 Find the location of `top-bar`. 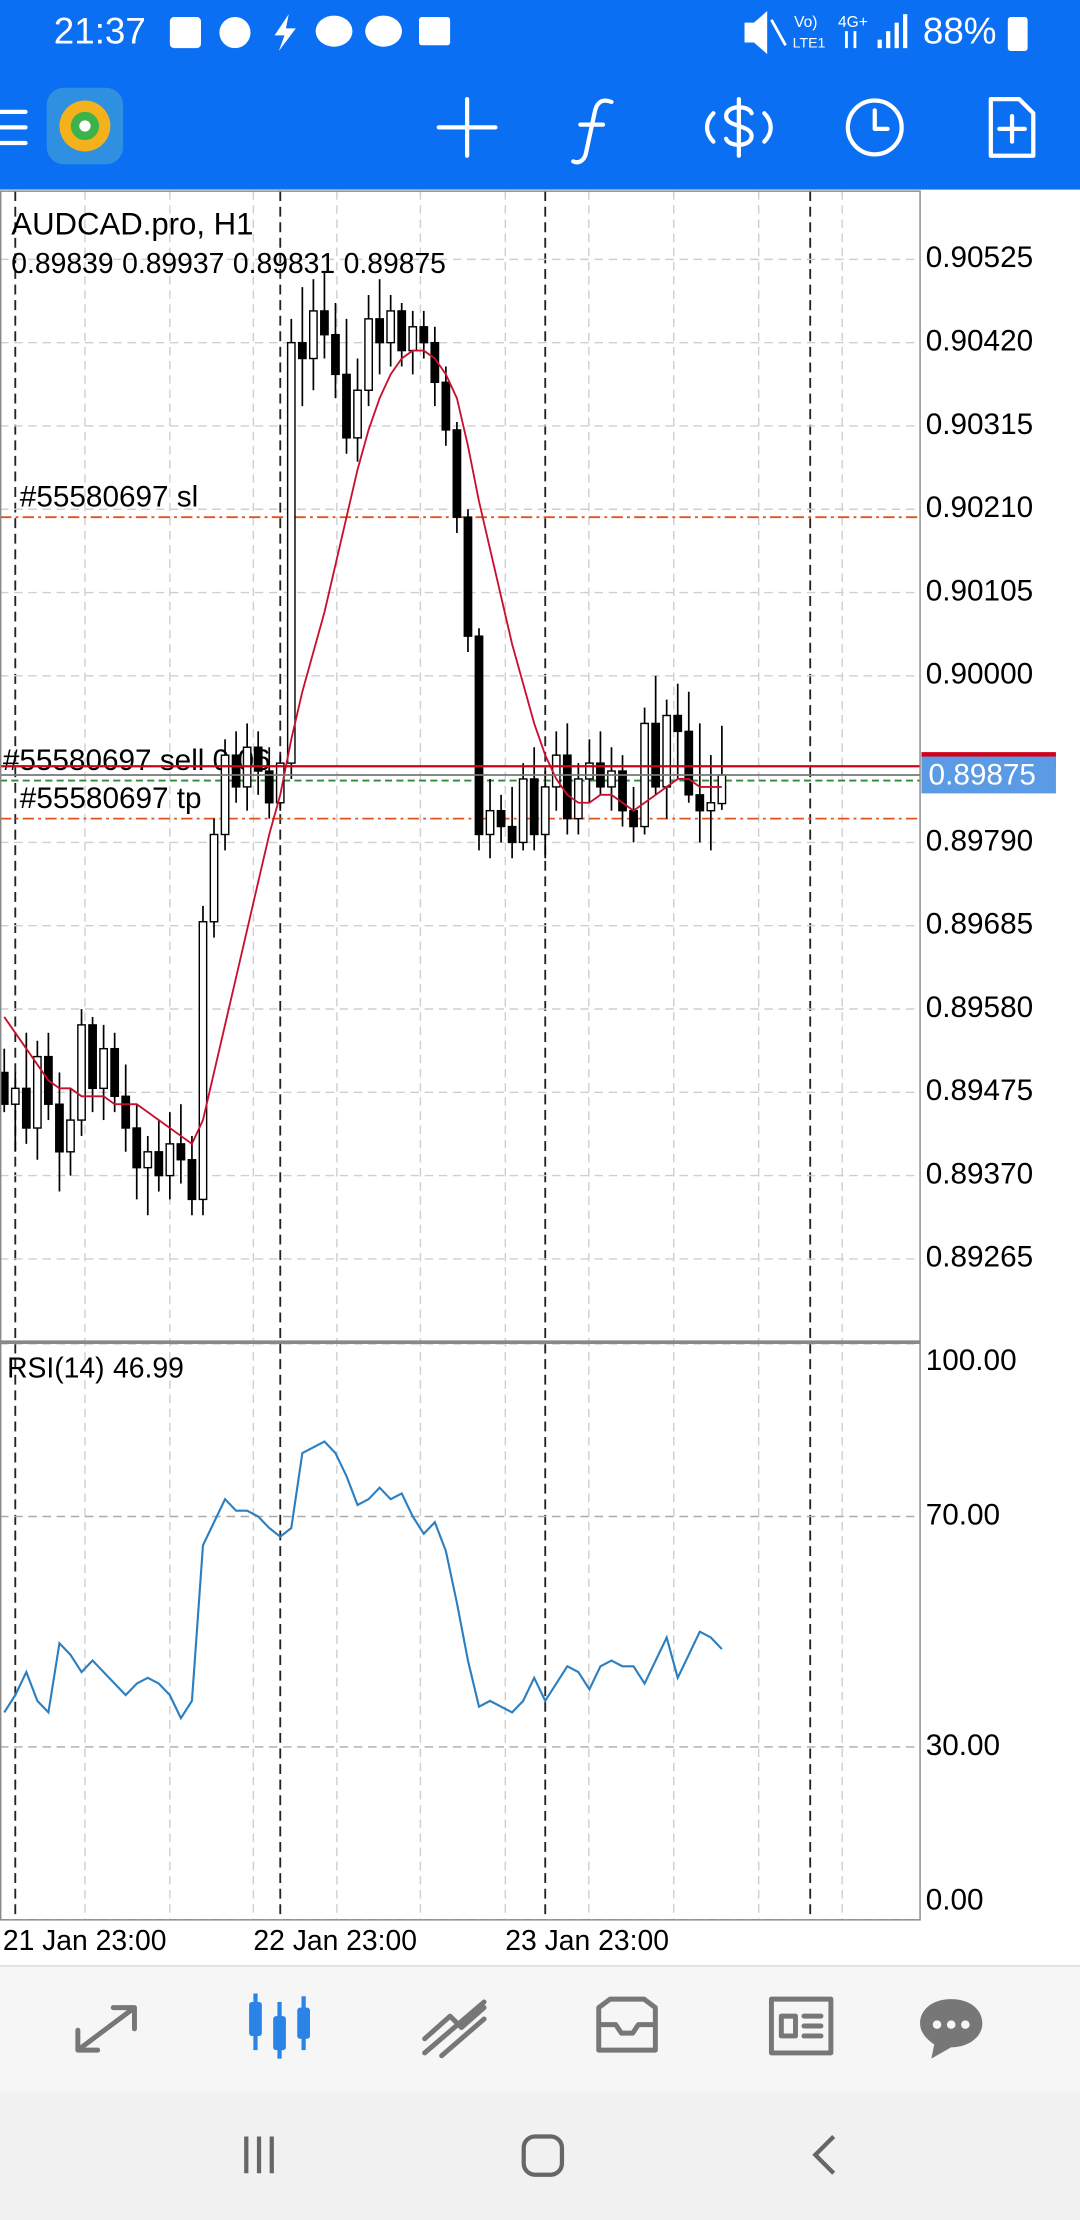

top-bar is located at coordinates (540, 95).